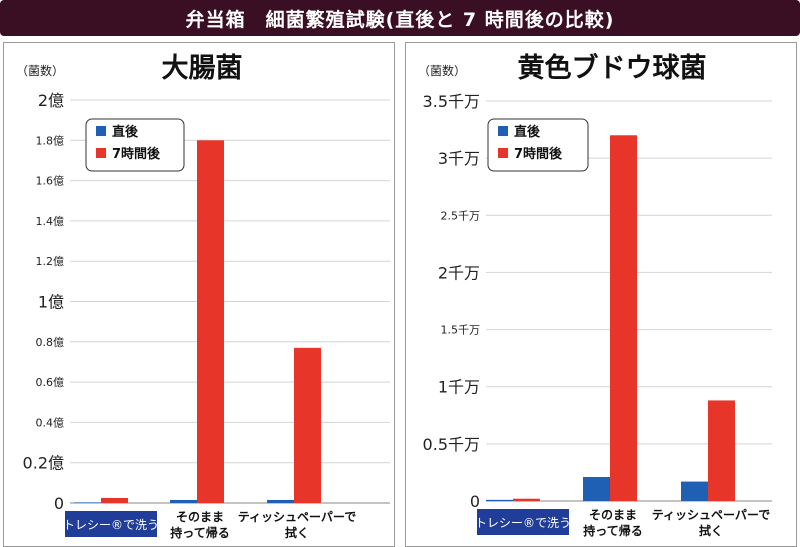 The width and height of the screenshot is (800, 547). I want to click on y-tick-label: 2億, so click(51, 100).